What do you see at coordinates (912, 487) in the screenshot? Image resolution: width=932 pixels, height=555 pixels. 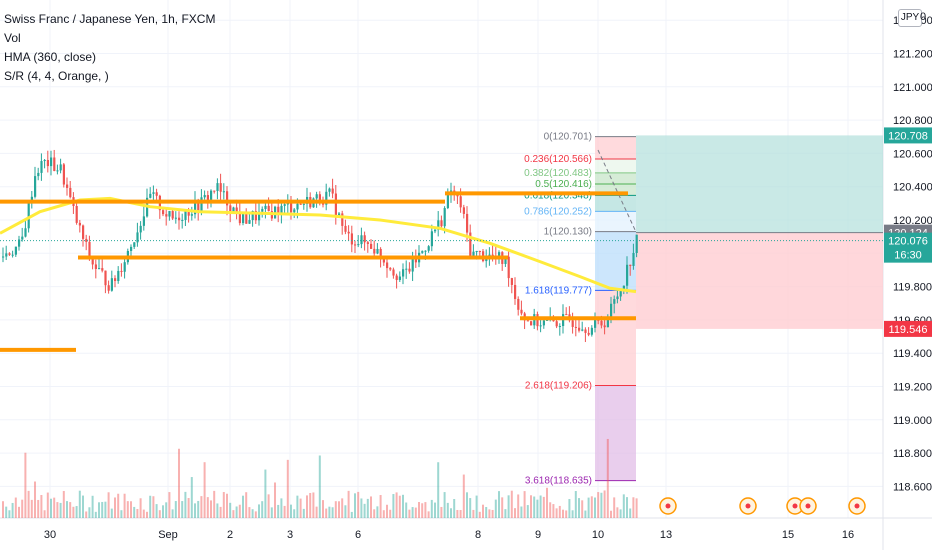 I see `y-tick-label: 118.600` at bounding box center [912, 487].